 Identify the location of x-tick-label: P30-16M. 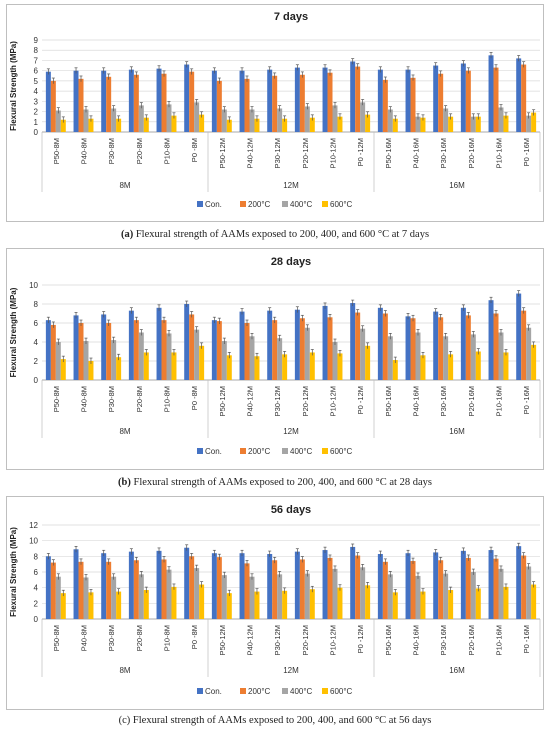
(443, 401).